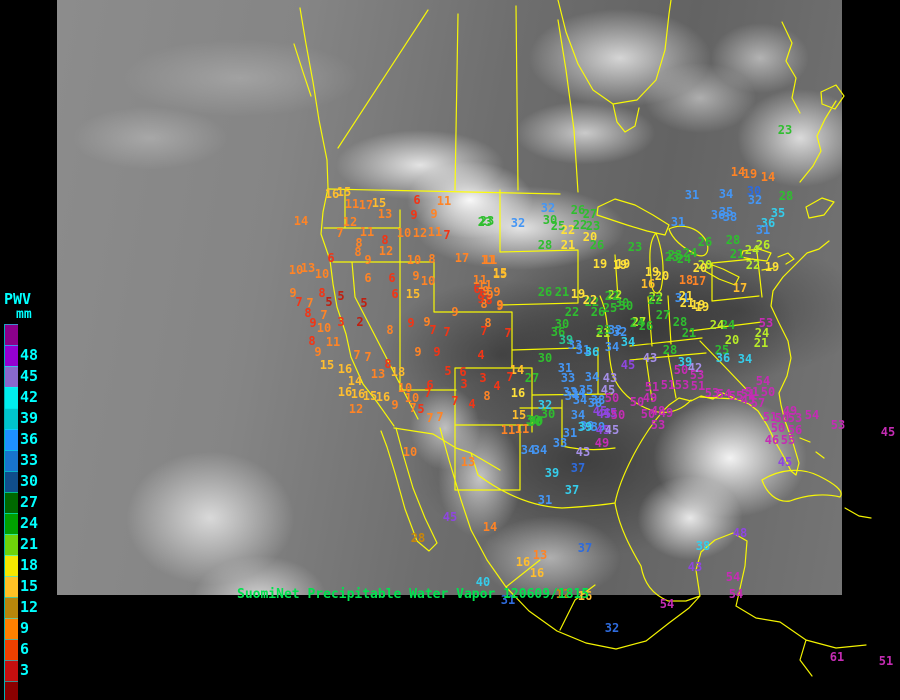 The height and width of the screenshot is (700, 900). What do you see at coordinates (722, 350) in the screenshot?
I see `station-pwv-value: 25` at bounding box center [722, 350].